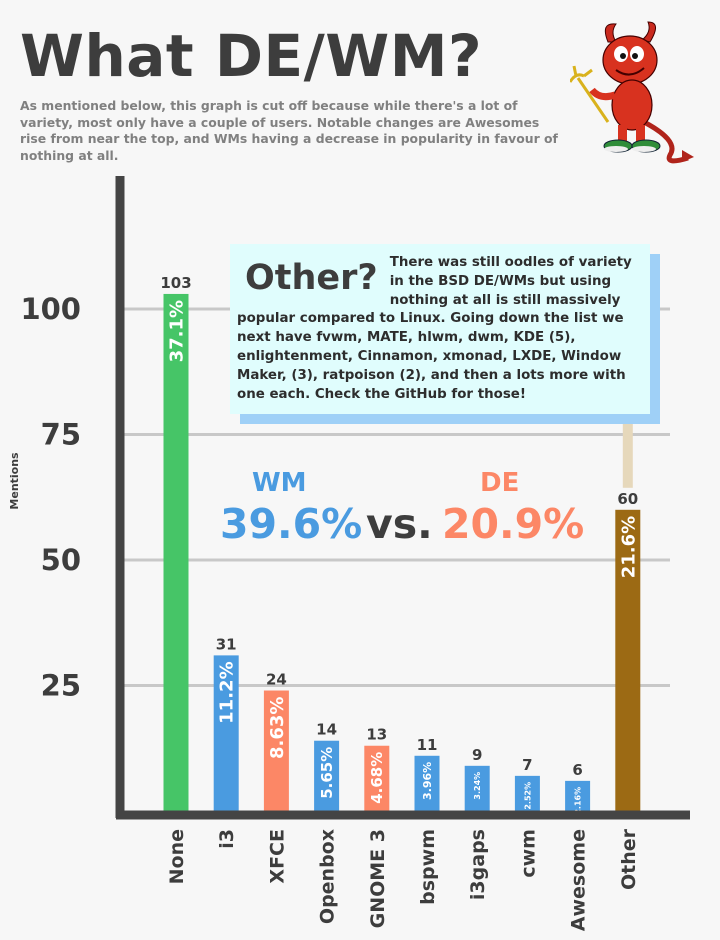 The image size is (720, 940). I want to click on x-tick-label: None, so click(177, 856).